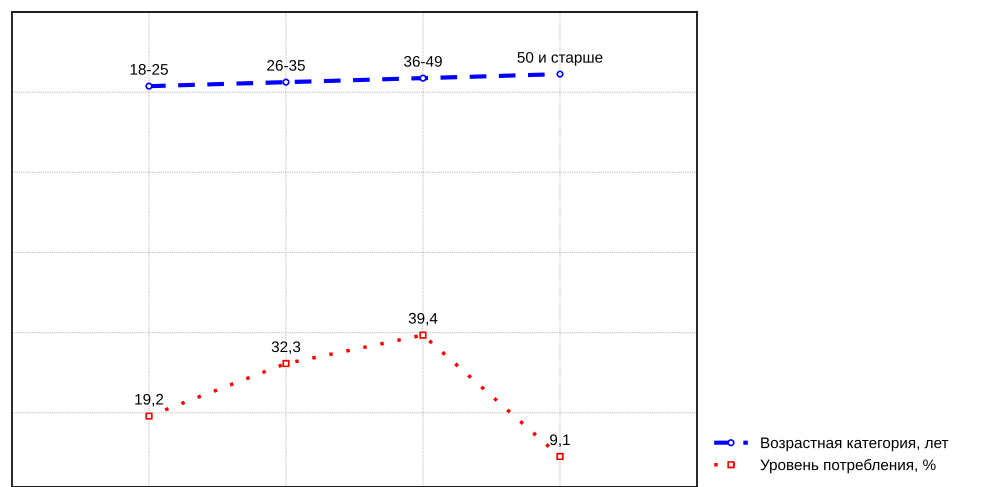 The height and width of the screenshot is (487, 989). I want to click on x-tick-label: 18-25, so click(149, 69).